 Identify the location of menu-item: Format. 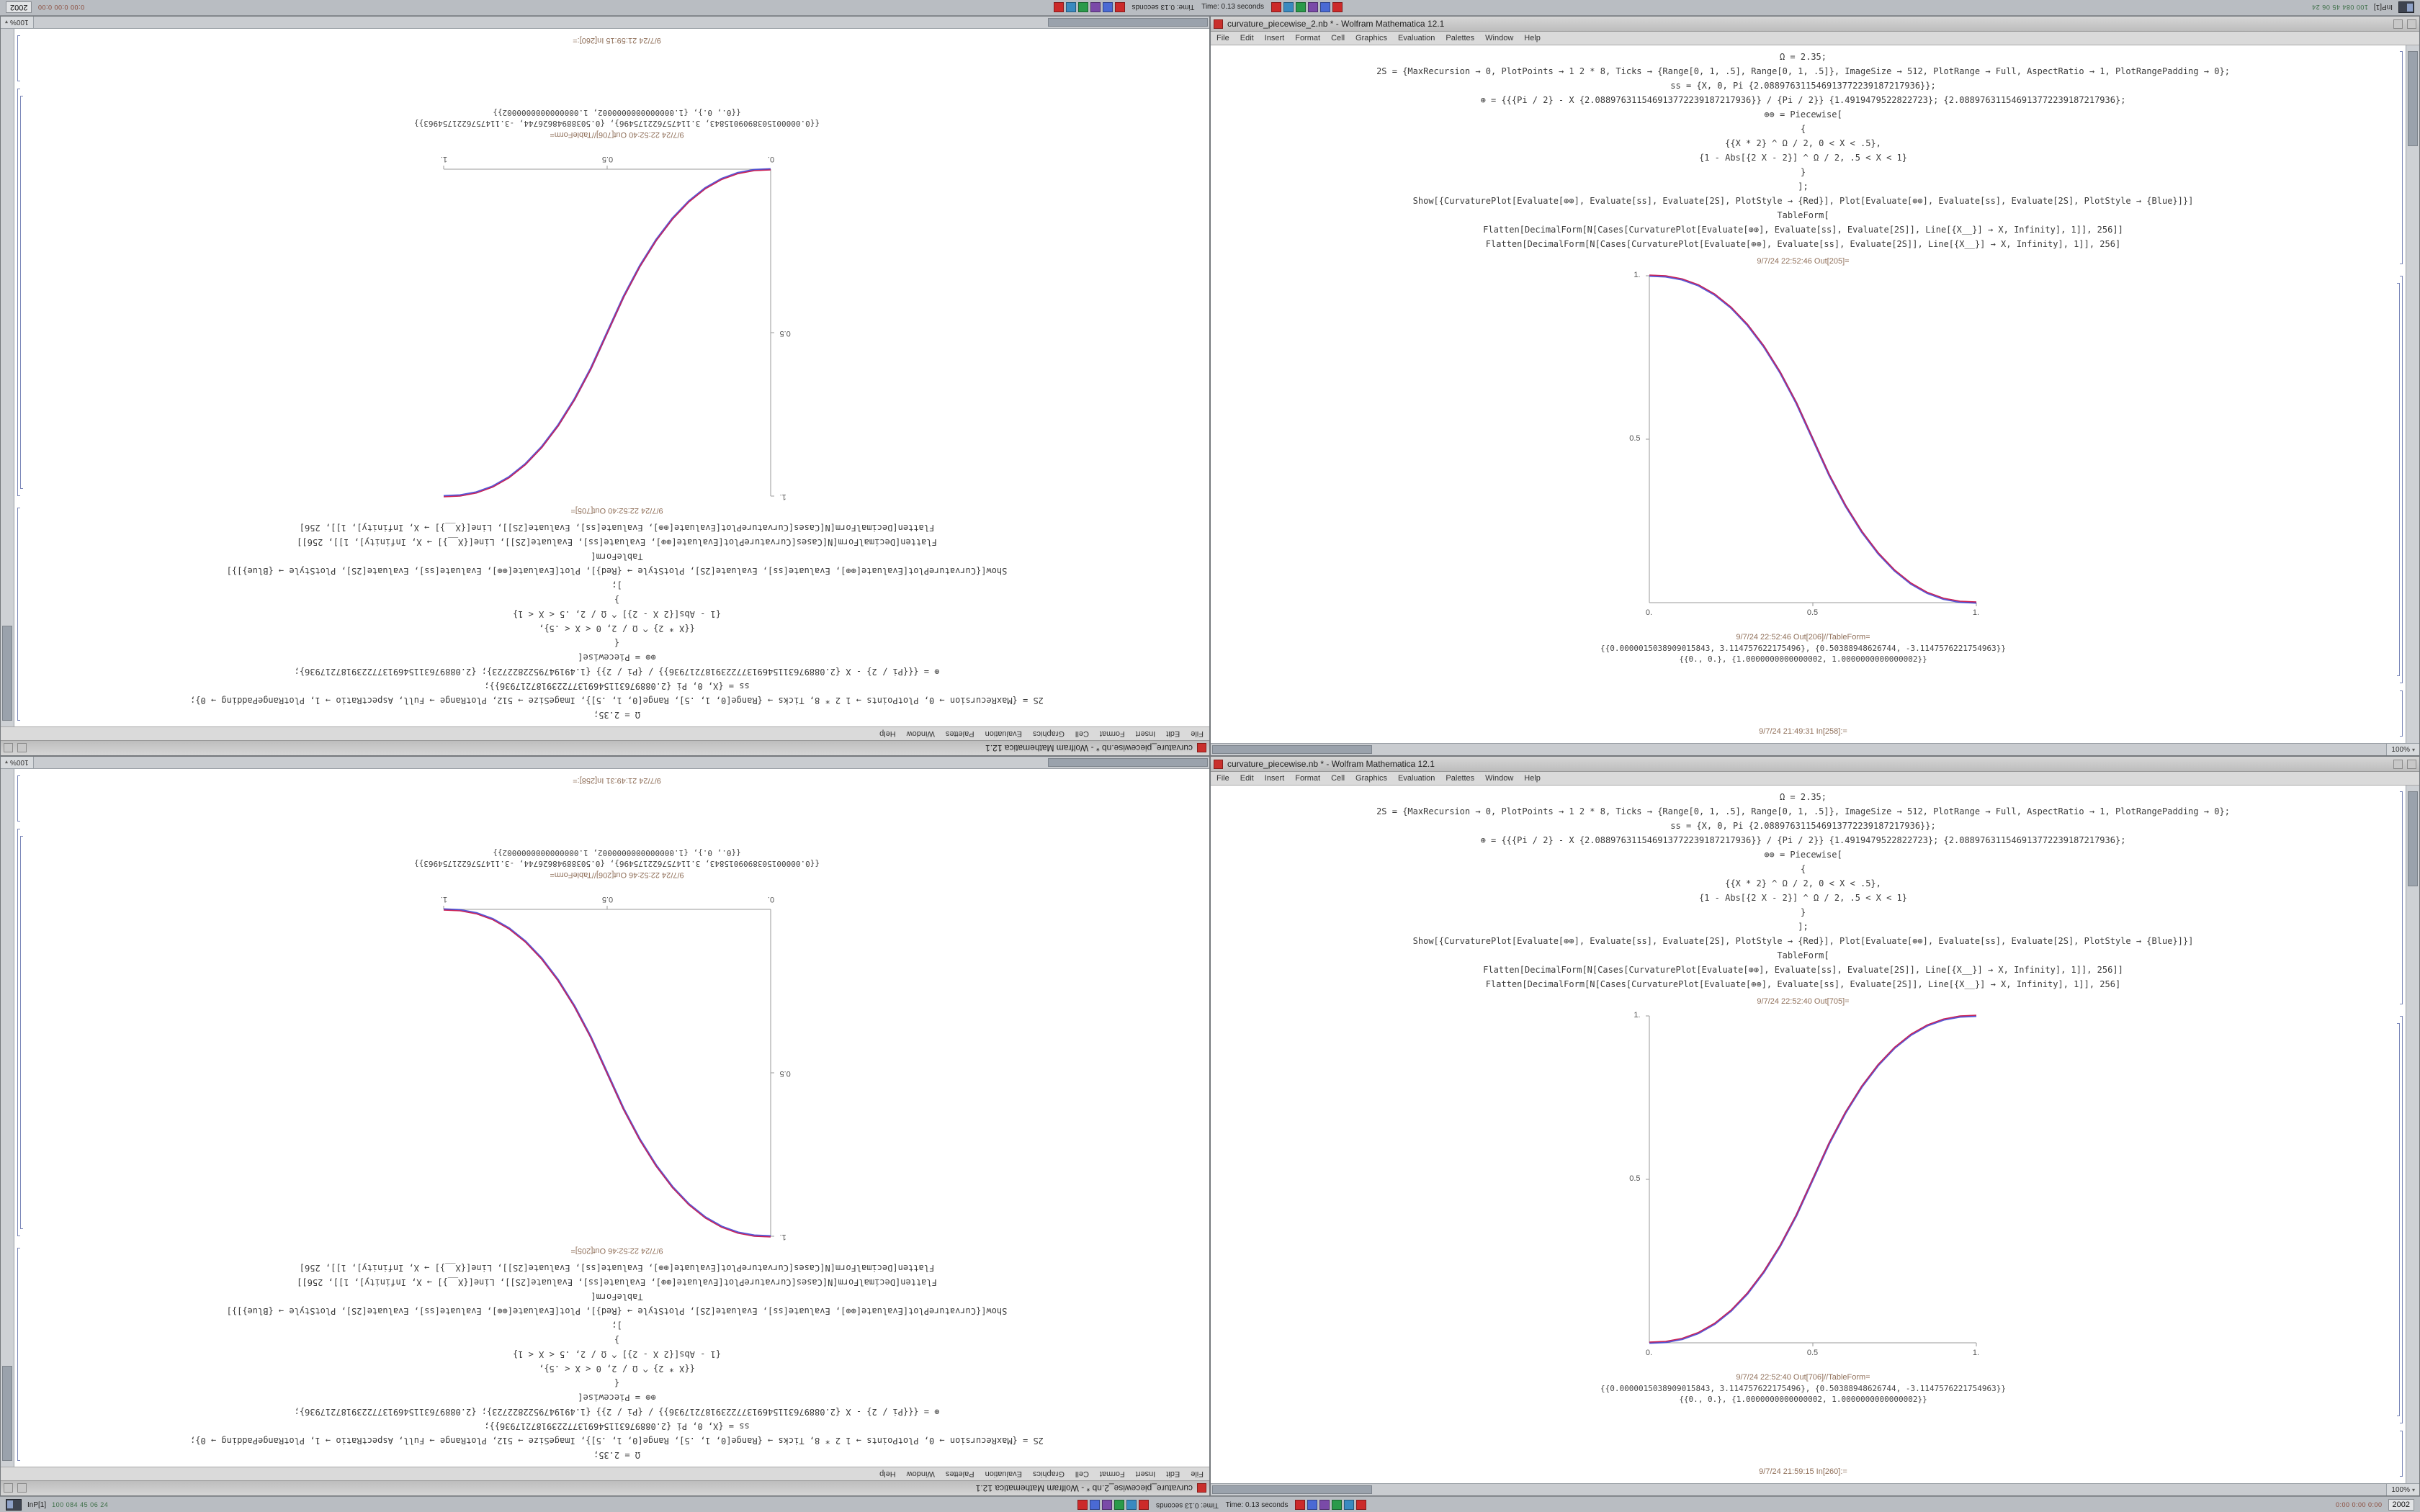
(1308, 778).